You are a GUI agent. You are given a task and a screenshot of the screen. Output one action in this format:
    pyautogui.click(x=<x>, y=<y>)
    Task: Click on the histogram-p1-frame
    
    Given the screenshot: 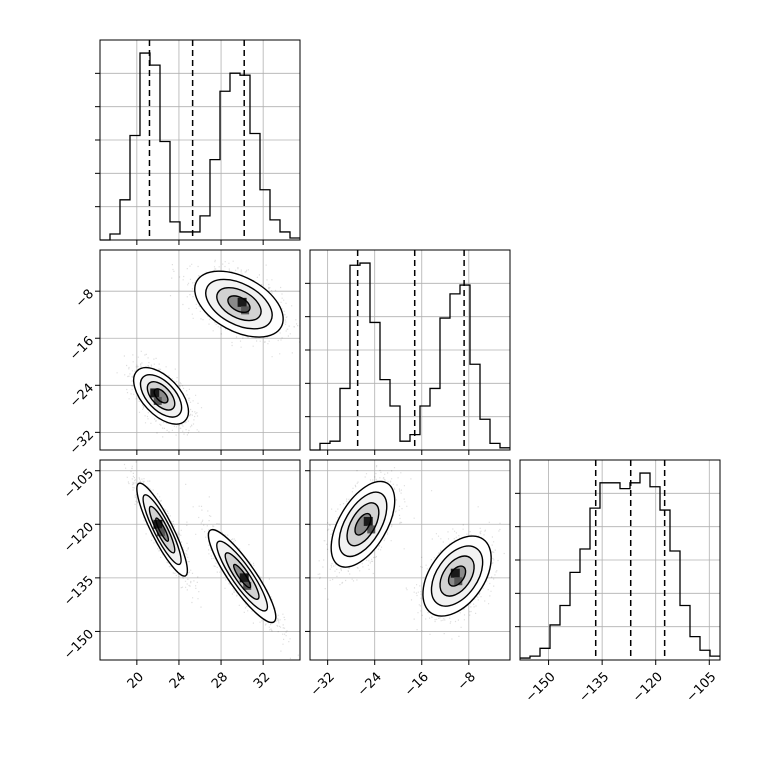 What is the action you would take?
    pyautogui.click(x=200, y=140)
    